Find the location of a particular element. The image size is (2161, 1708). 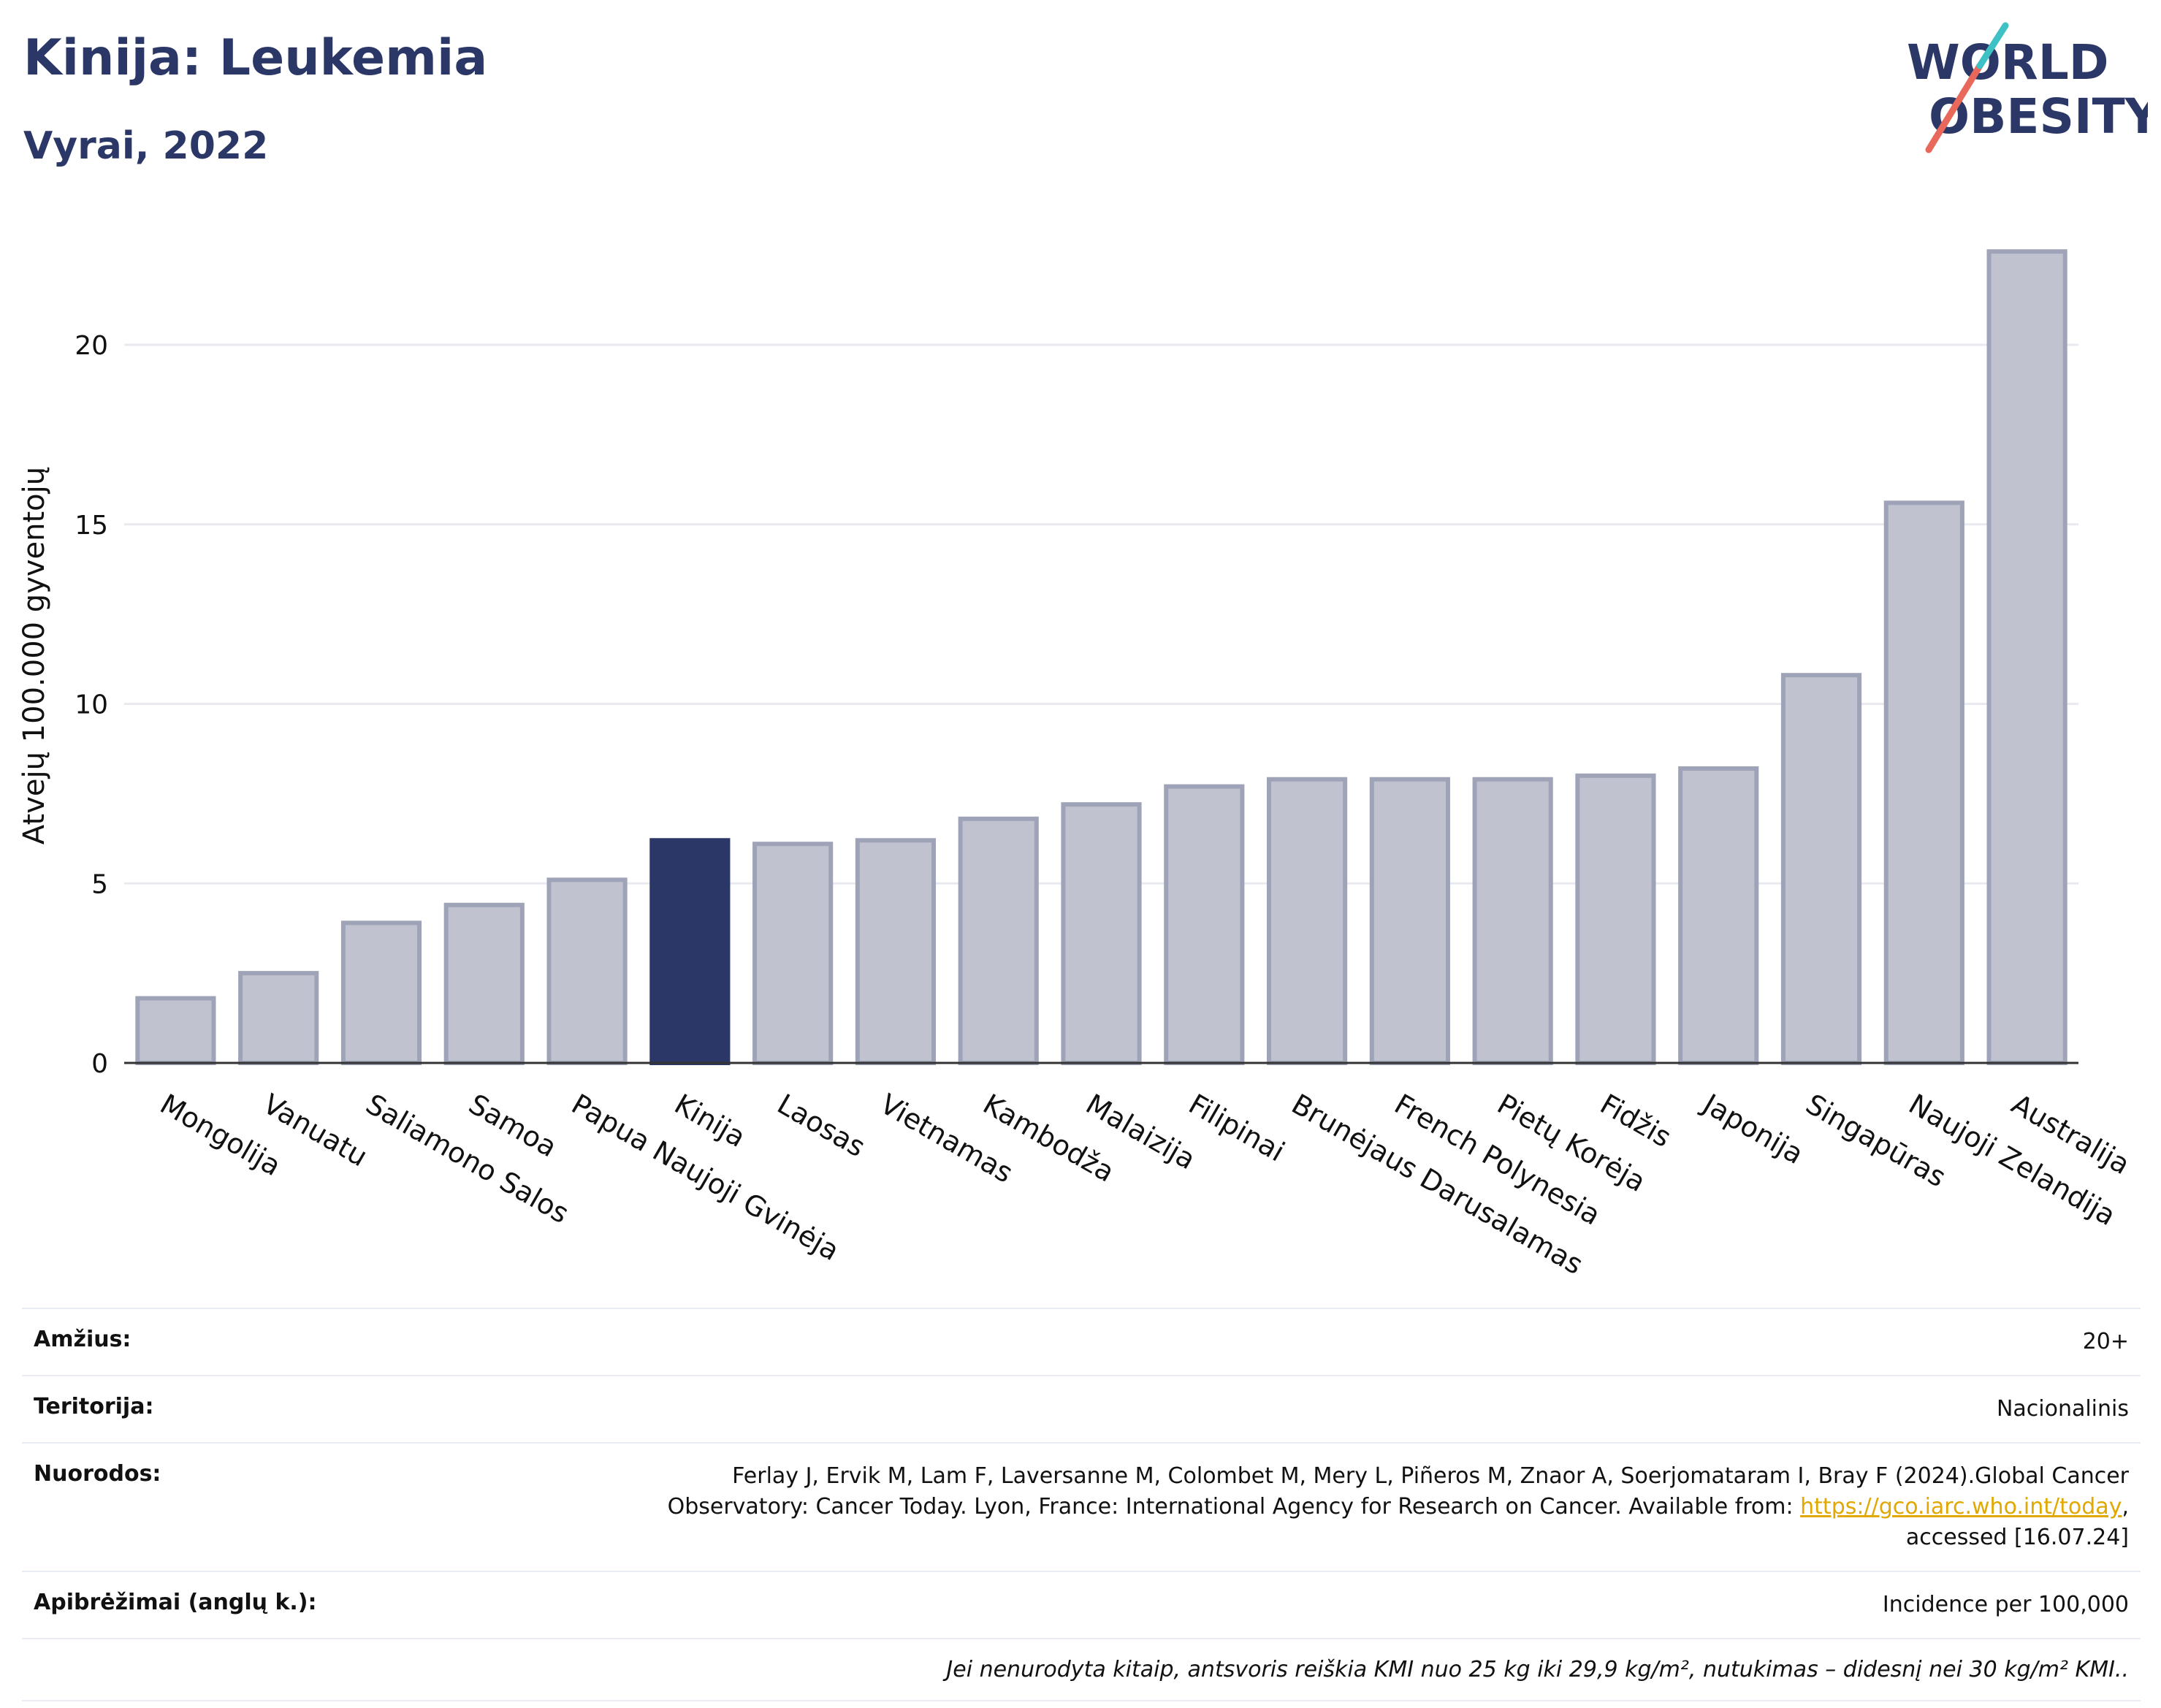

info-value: 20+ is located at coordinates (2105, 1341).